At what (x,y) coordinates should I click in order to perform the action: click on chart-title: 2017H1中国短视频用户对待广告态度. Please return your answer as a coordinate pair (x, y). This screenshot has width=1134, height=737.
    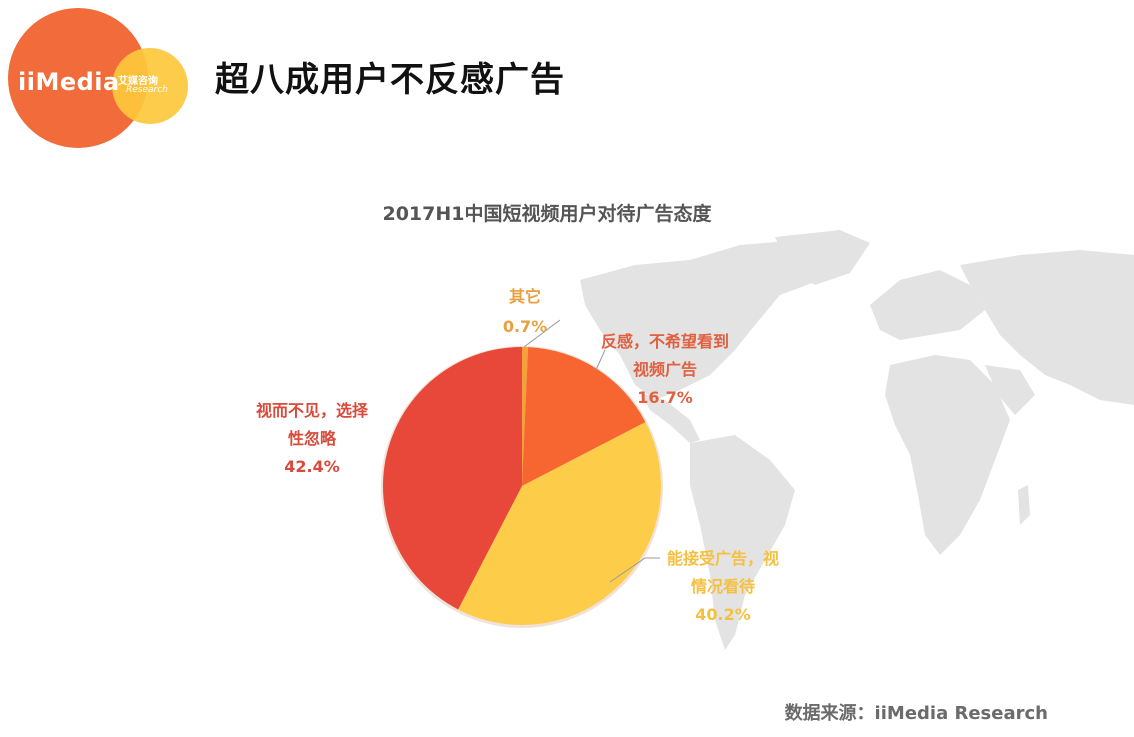
    Looking at the image, I should click on (547, 214).